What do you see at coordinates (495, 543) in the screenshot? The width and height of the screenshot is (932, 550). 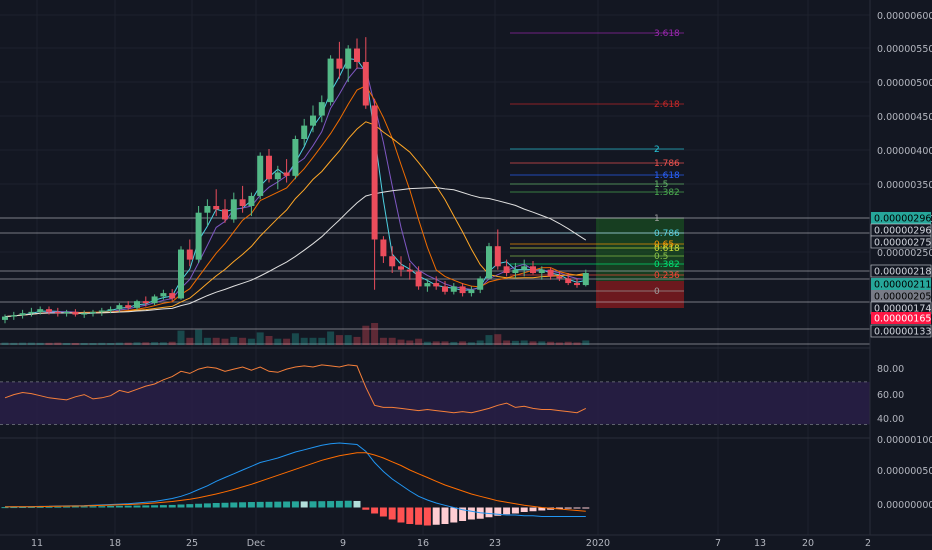 I see `time-tick-label: 23` at bounding box center [495, 543].